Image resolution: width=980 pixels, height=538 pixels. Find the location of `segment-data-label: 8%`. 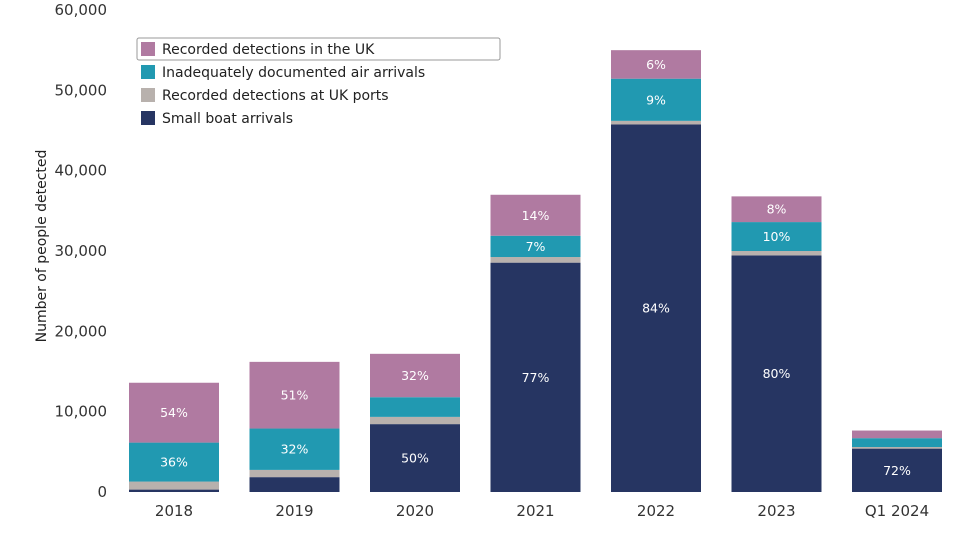

segment-data-label: 8% is located at coordinates (777, 209).